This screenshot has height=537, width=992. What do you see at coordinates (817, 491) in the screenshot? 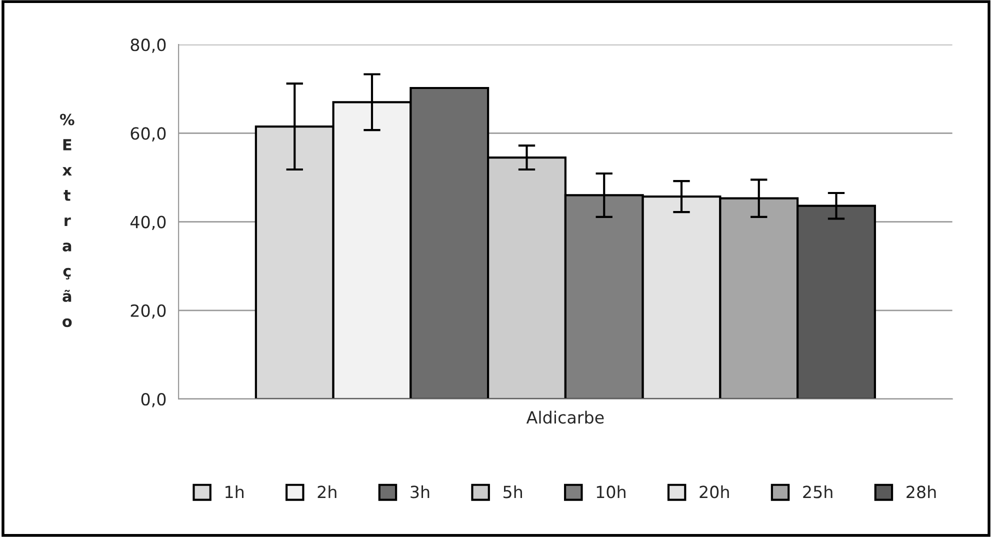
I see `legend-label: 25h` at bounding box center [817, 491].